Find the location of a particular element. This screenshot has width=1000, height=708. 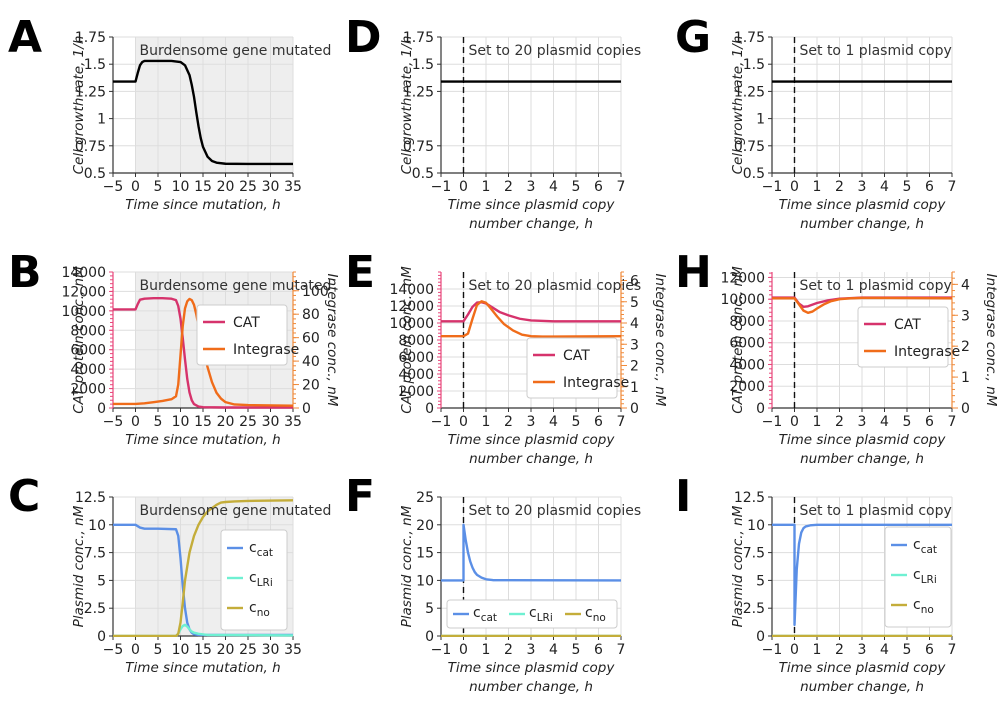

y-right-tick-label: 60 is located at coordinates (311, 339).